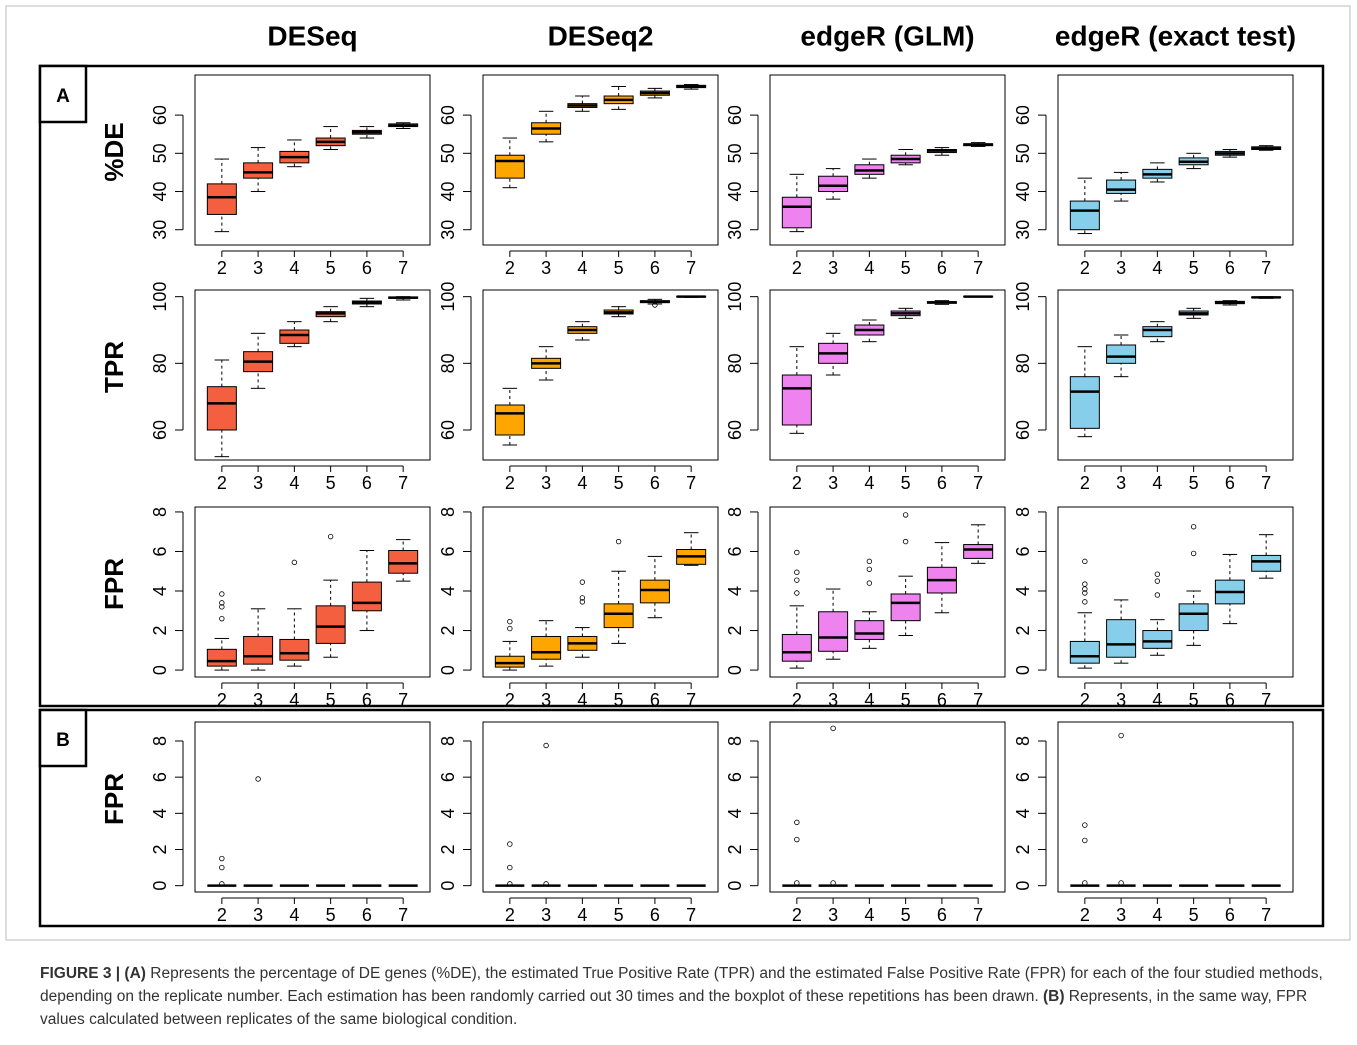  Describe the element at coordinates (114, 151) in the screenshot. I see `row-label: %DE` at that location.